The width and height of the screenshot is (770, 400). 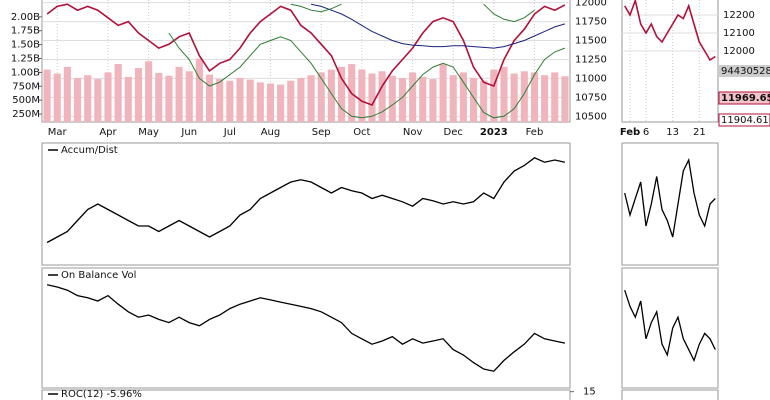 I want to click on volume-tick-label: 1.75B, so click(x=25, y=31).